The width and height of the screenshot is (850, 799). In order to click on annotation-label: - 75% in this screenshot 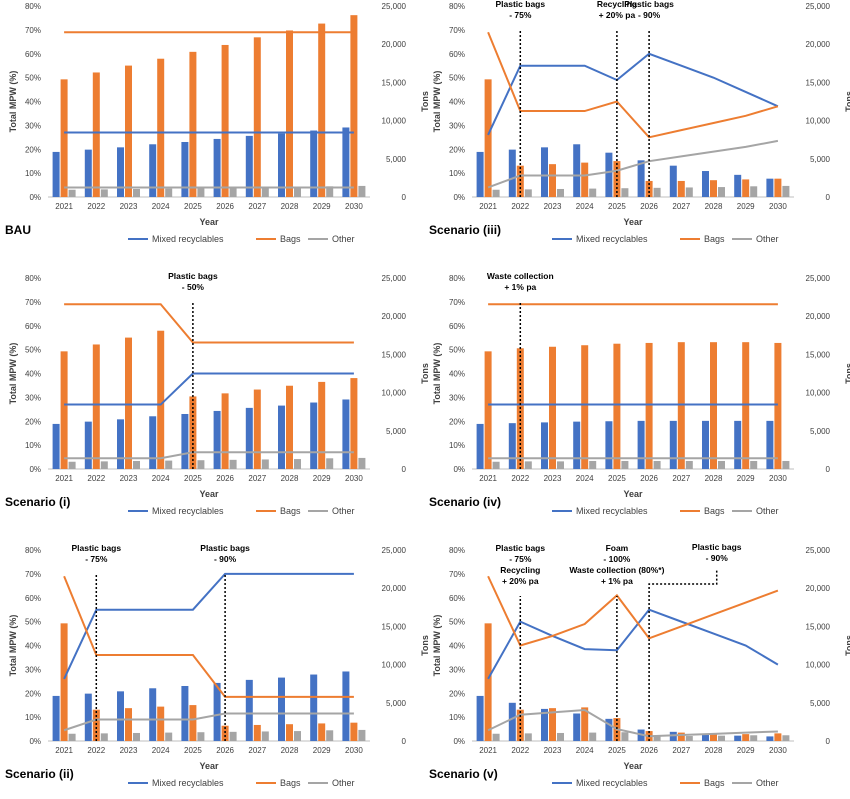, I will do `click(520, 559)`.